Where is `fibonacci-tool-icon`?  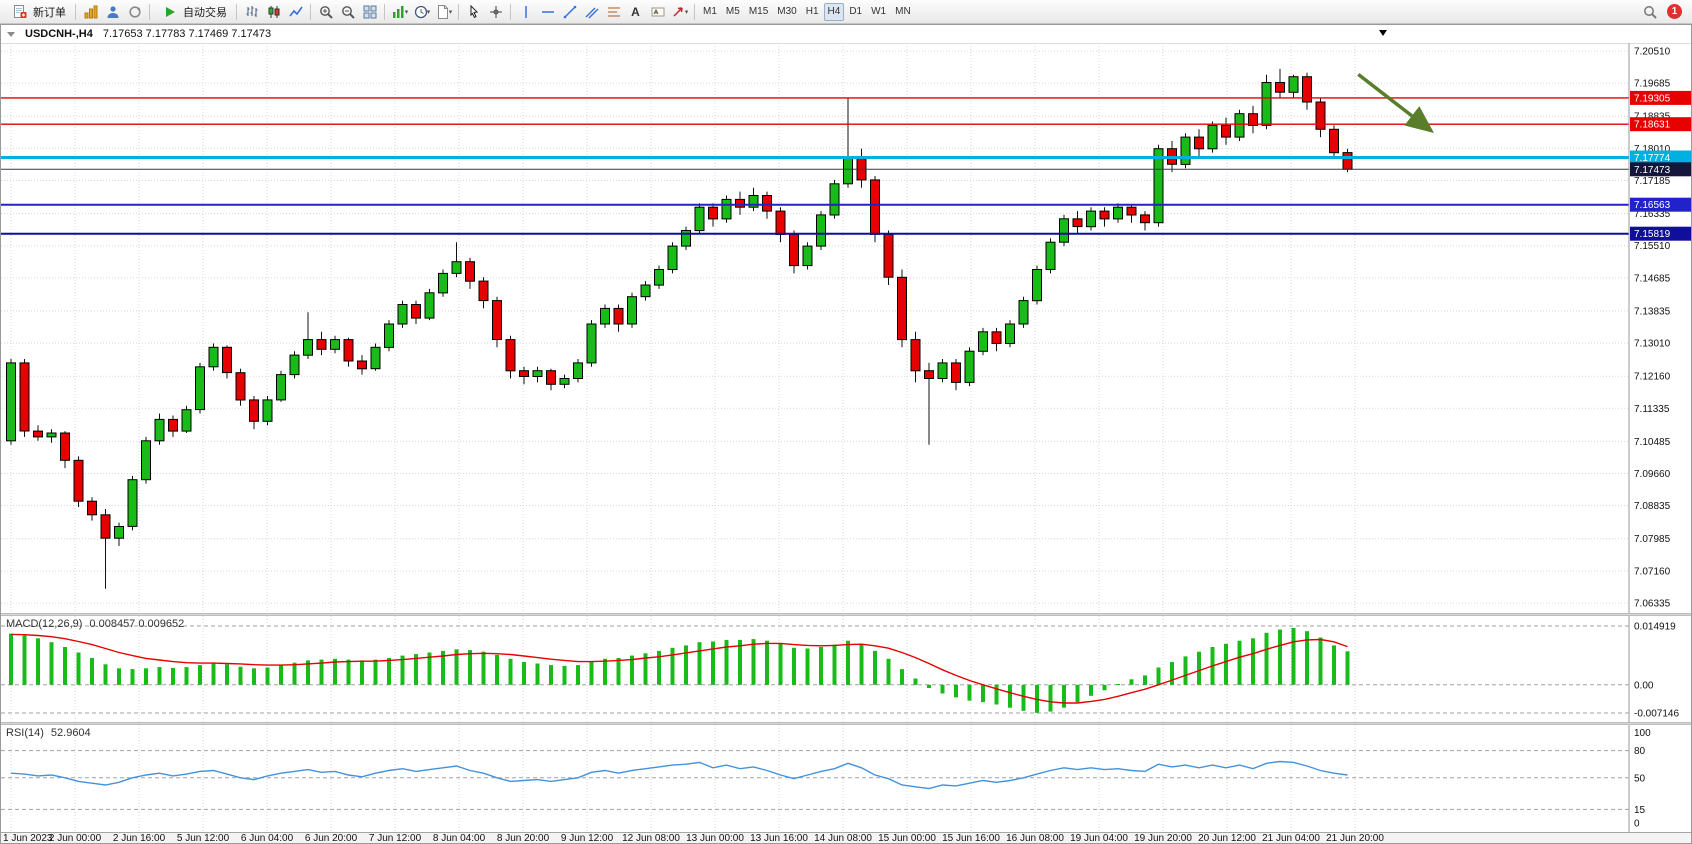
fibonacci-tool-icon is located at coordinates (613, 11).